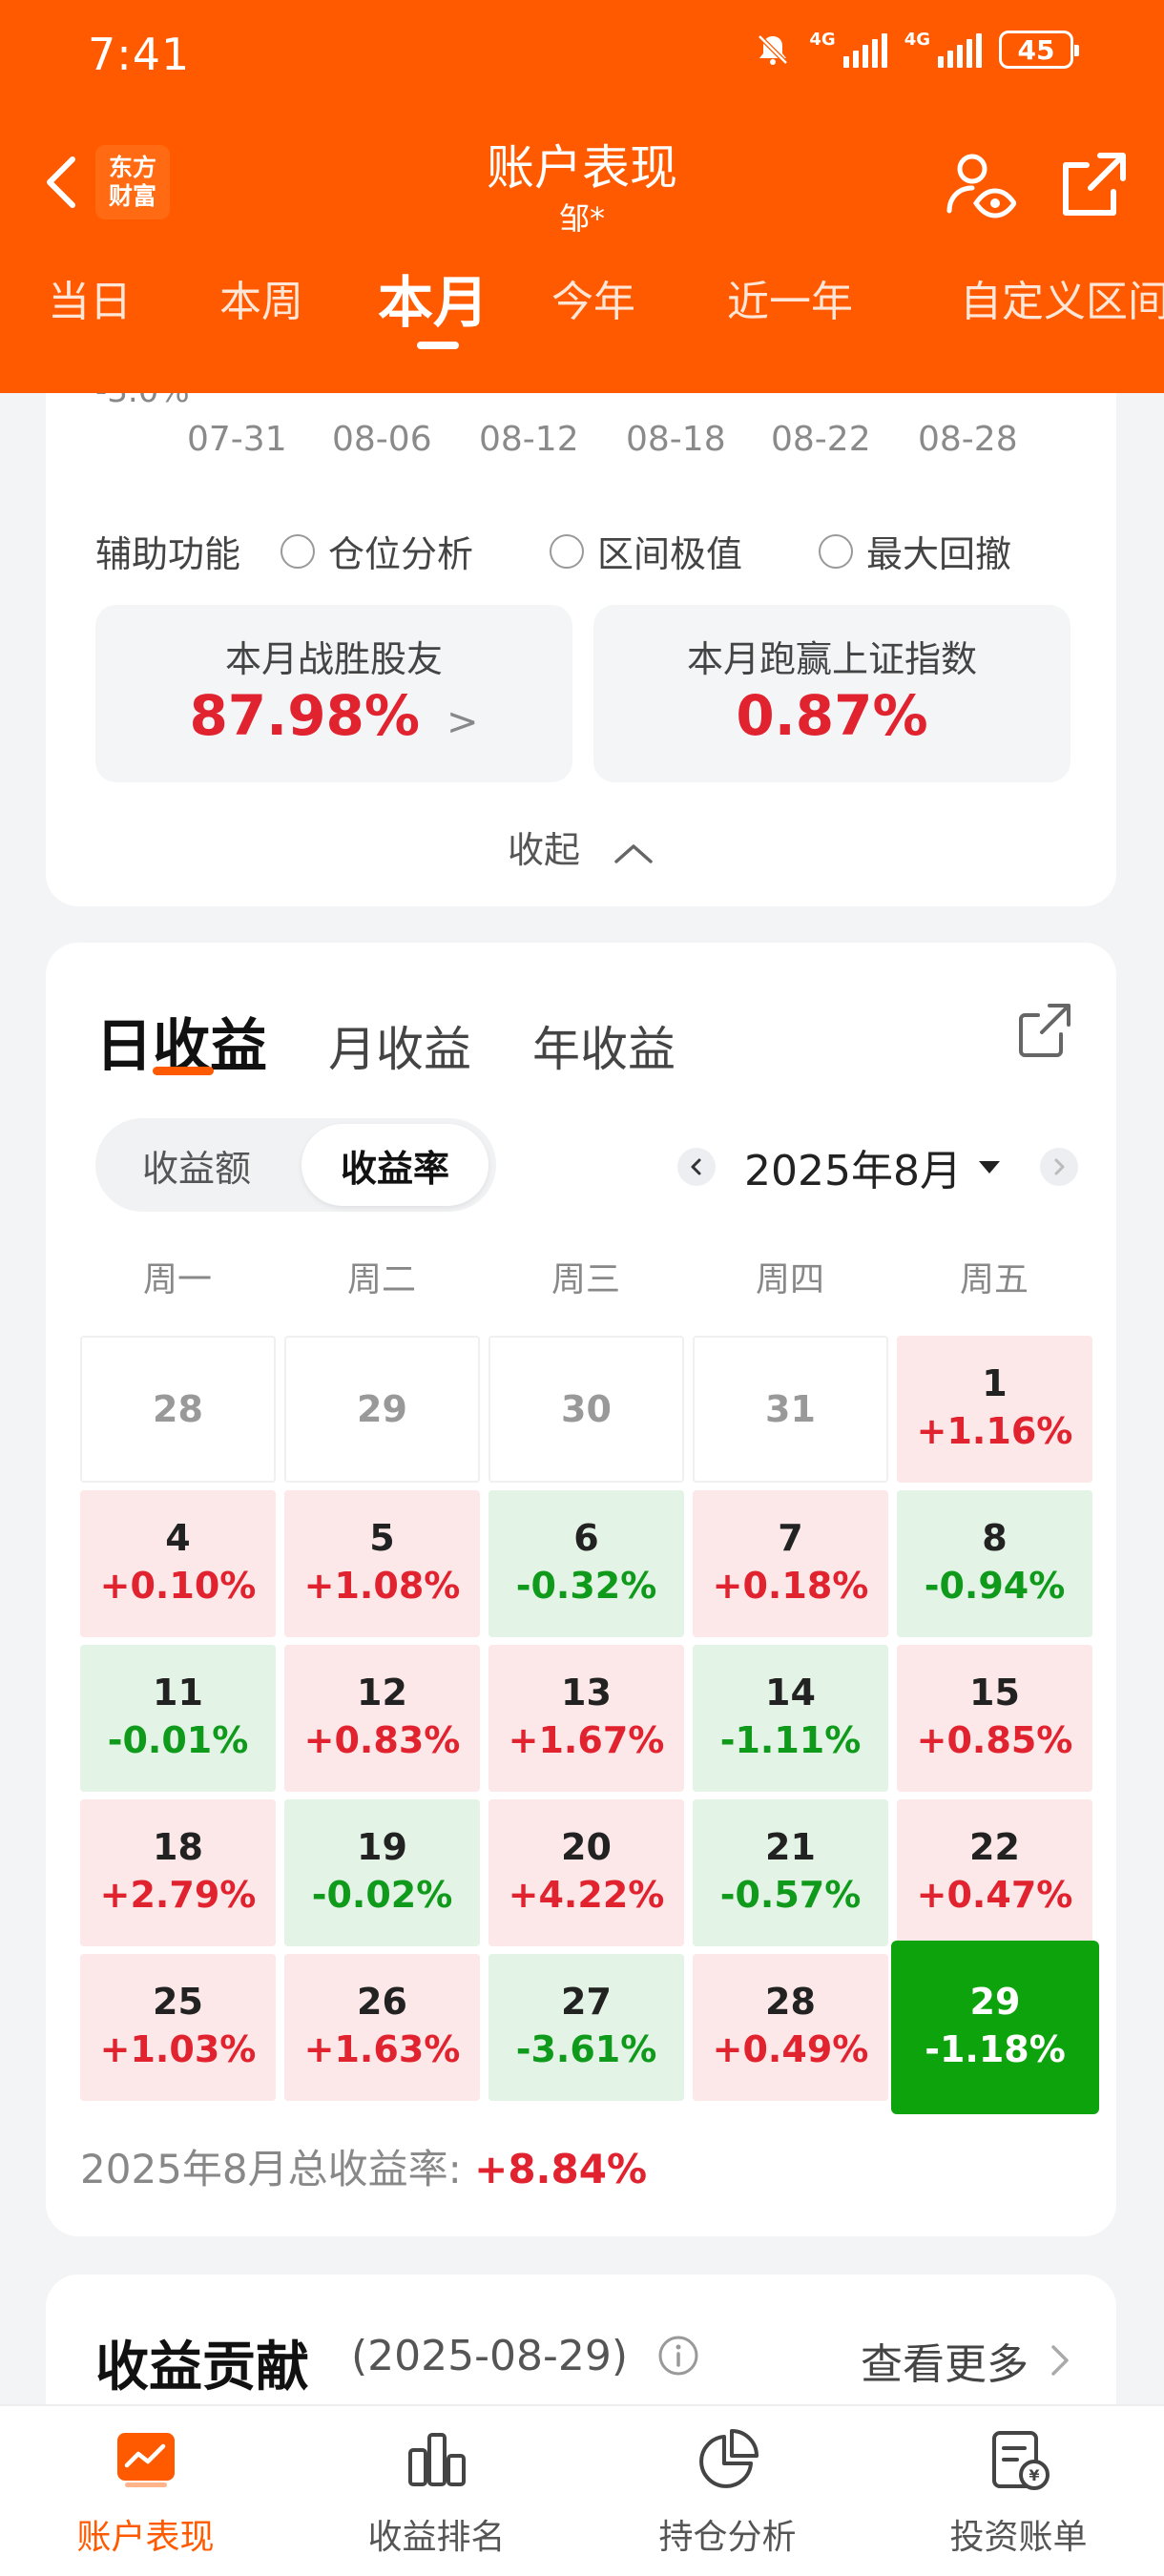 The width and height of the screenshot is (1164, 2576). Describe the element at coordinates (773, 49) in the screenshot. I see `mute-bell-icon` at that location.